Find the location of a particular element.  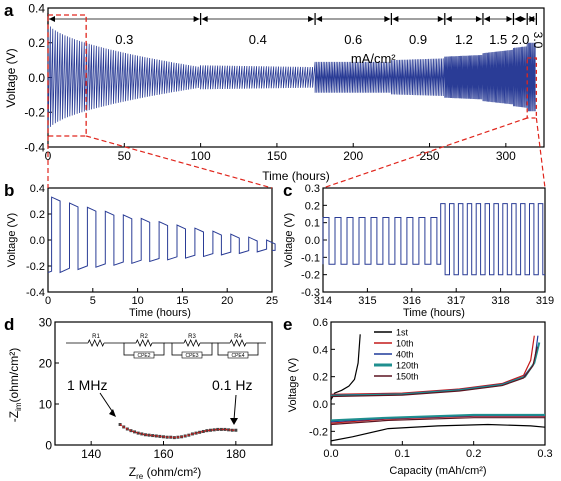

x-tick-label: 300 is located at coordinates (506, 156).